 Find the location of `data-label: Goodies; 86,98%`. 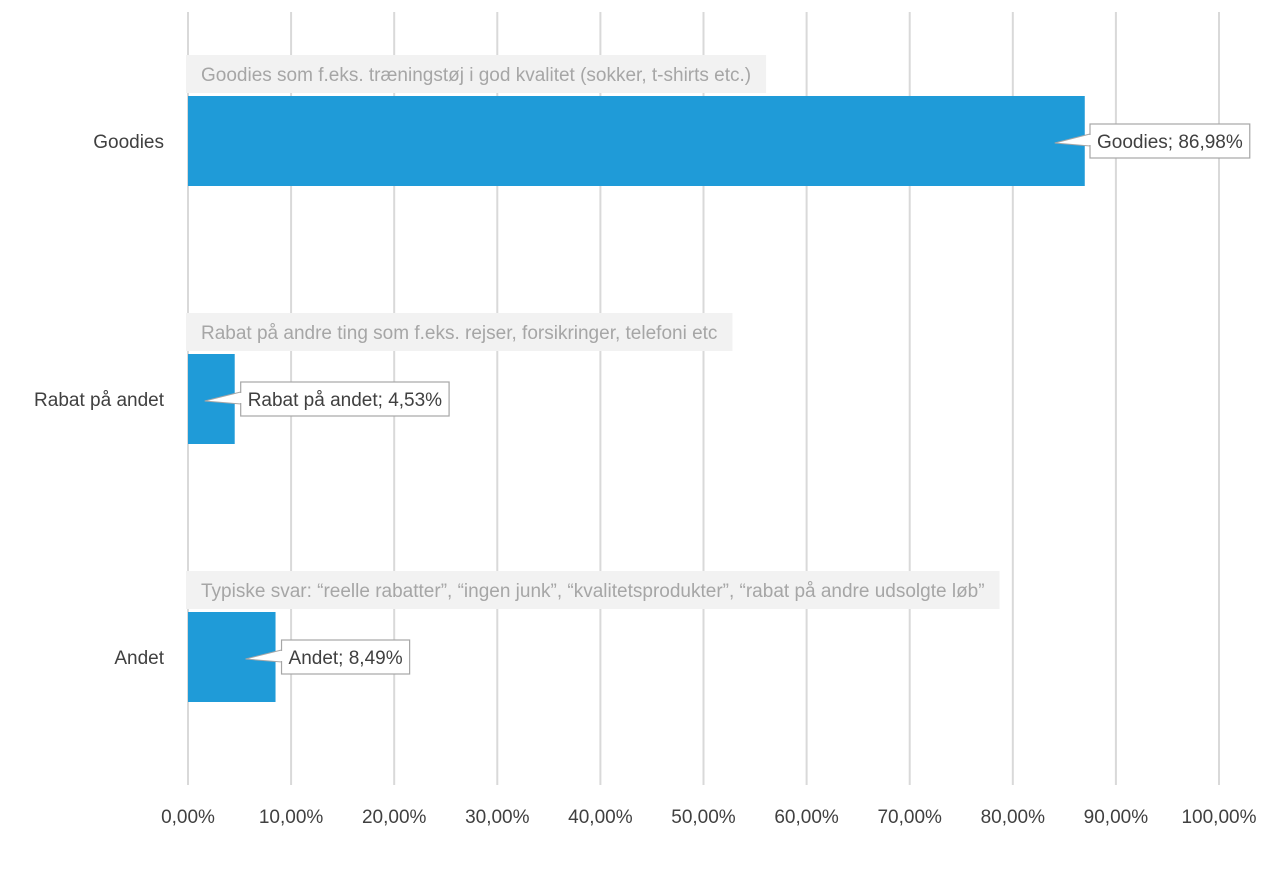

data-label: Goodies; 86,98% is located at coordinates (1170, 142).